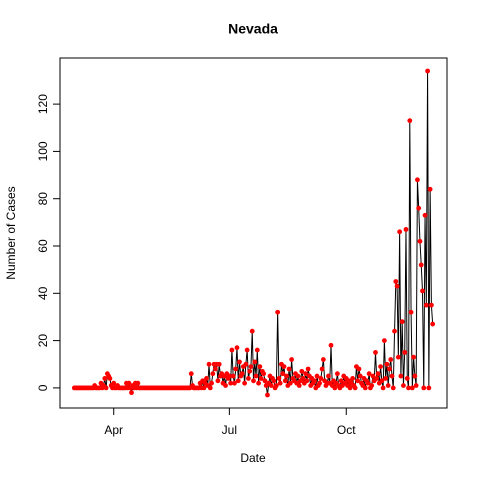  What do you see at coordinates (43, 293) in the screenshot?
I see `y-tick-label: 40` at bounding box center [43, 293].